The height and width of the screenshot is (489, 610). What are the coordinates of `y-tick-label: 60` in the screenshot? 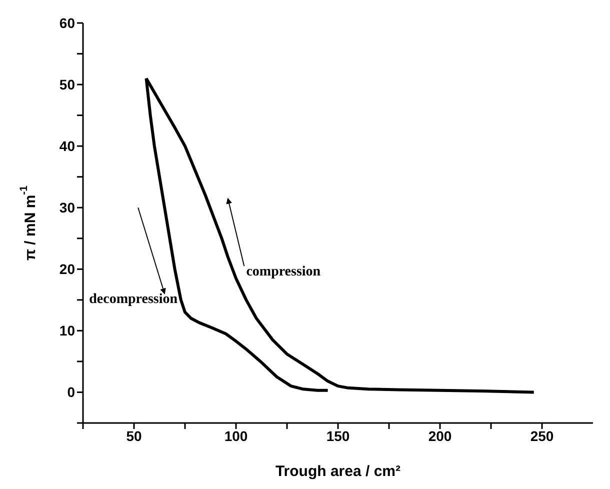 It's located at (67, 22).